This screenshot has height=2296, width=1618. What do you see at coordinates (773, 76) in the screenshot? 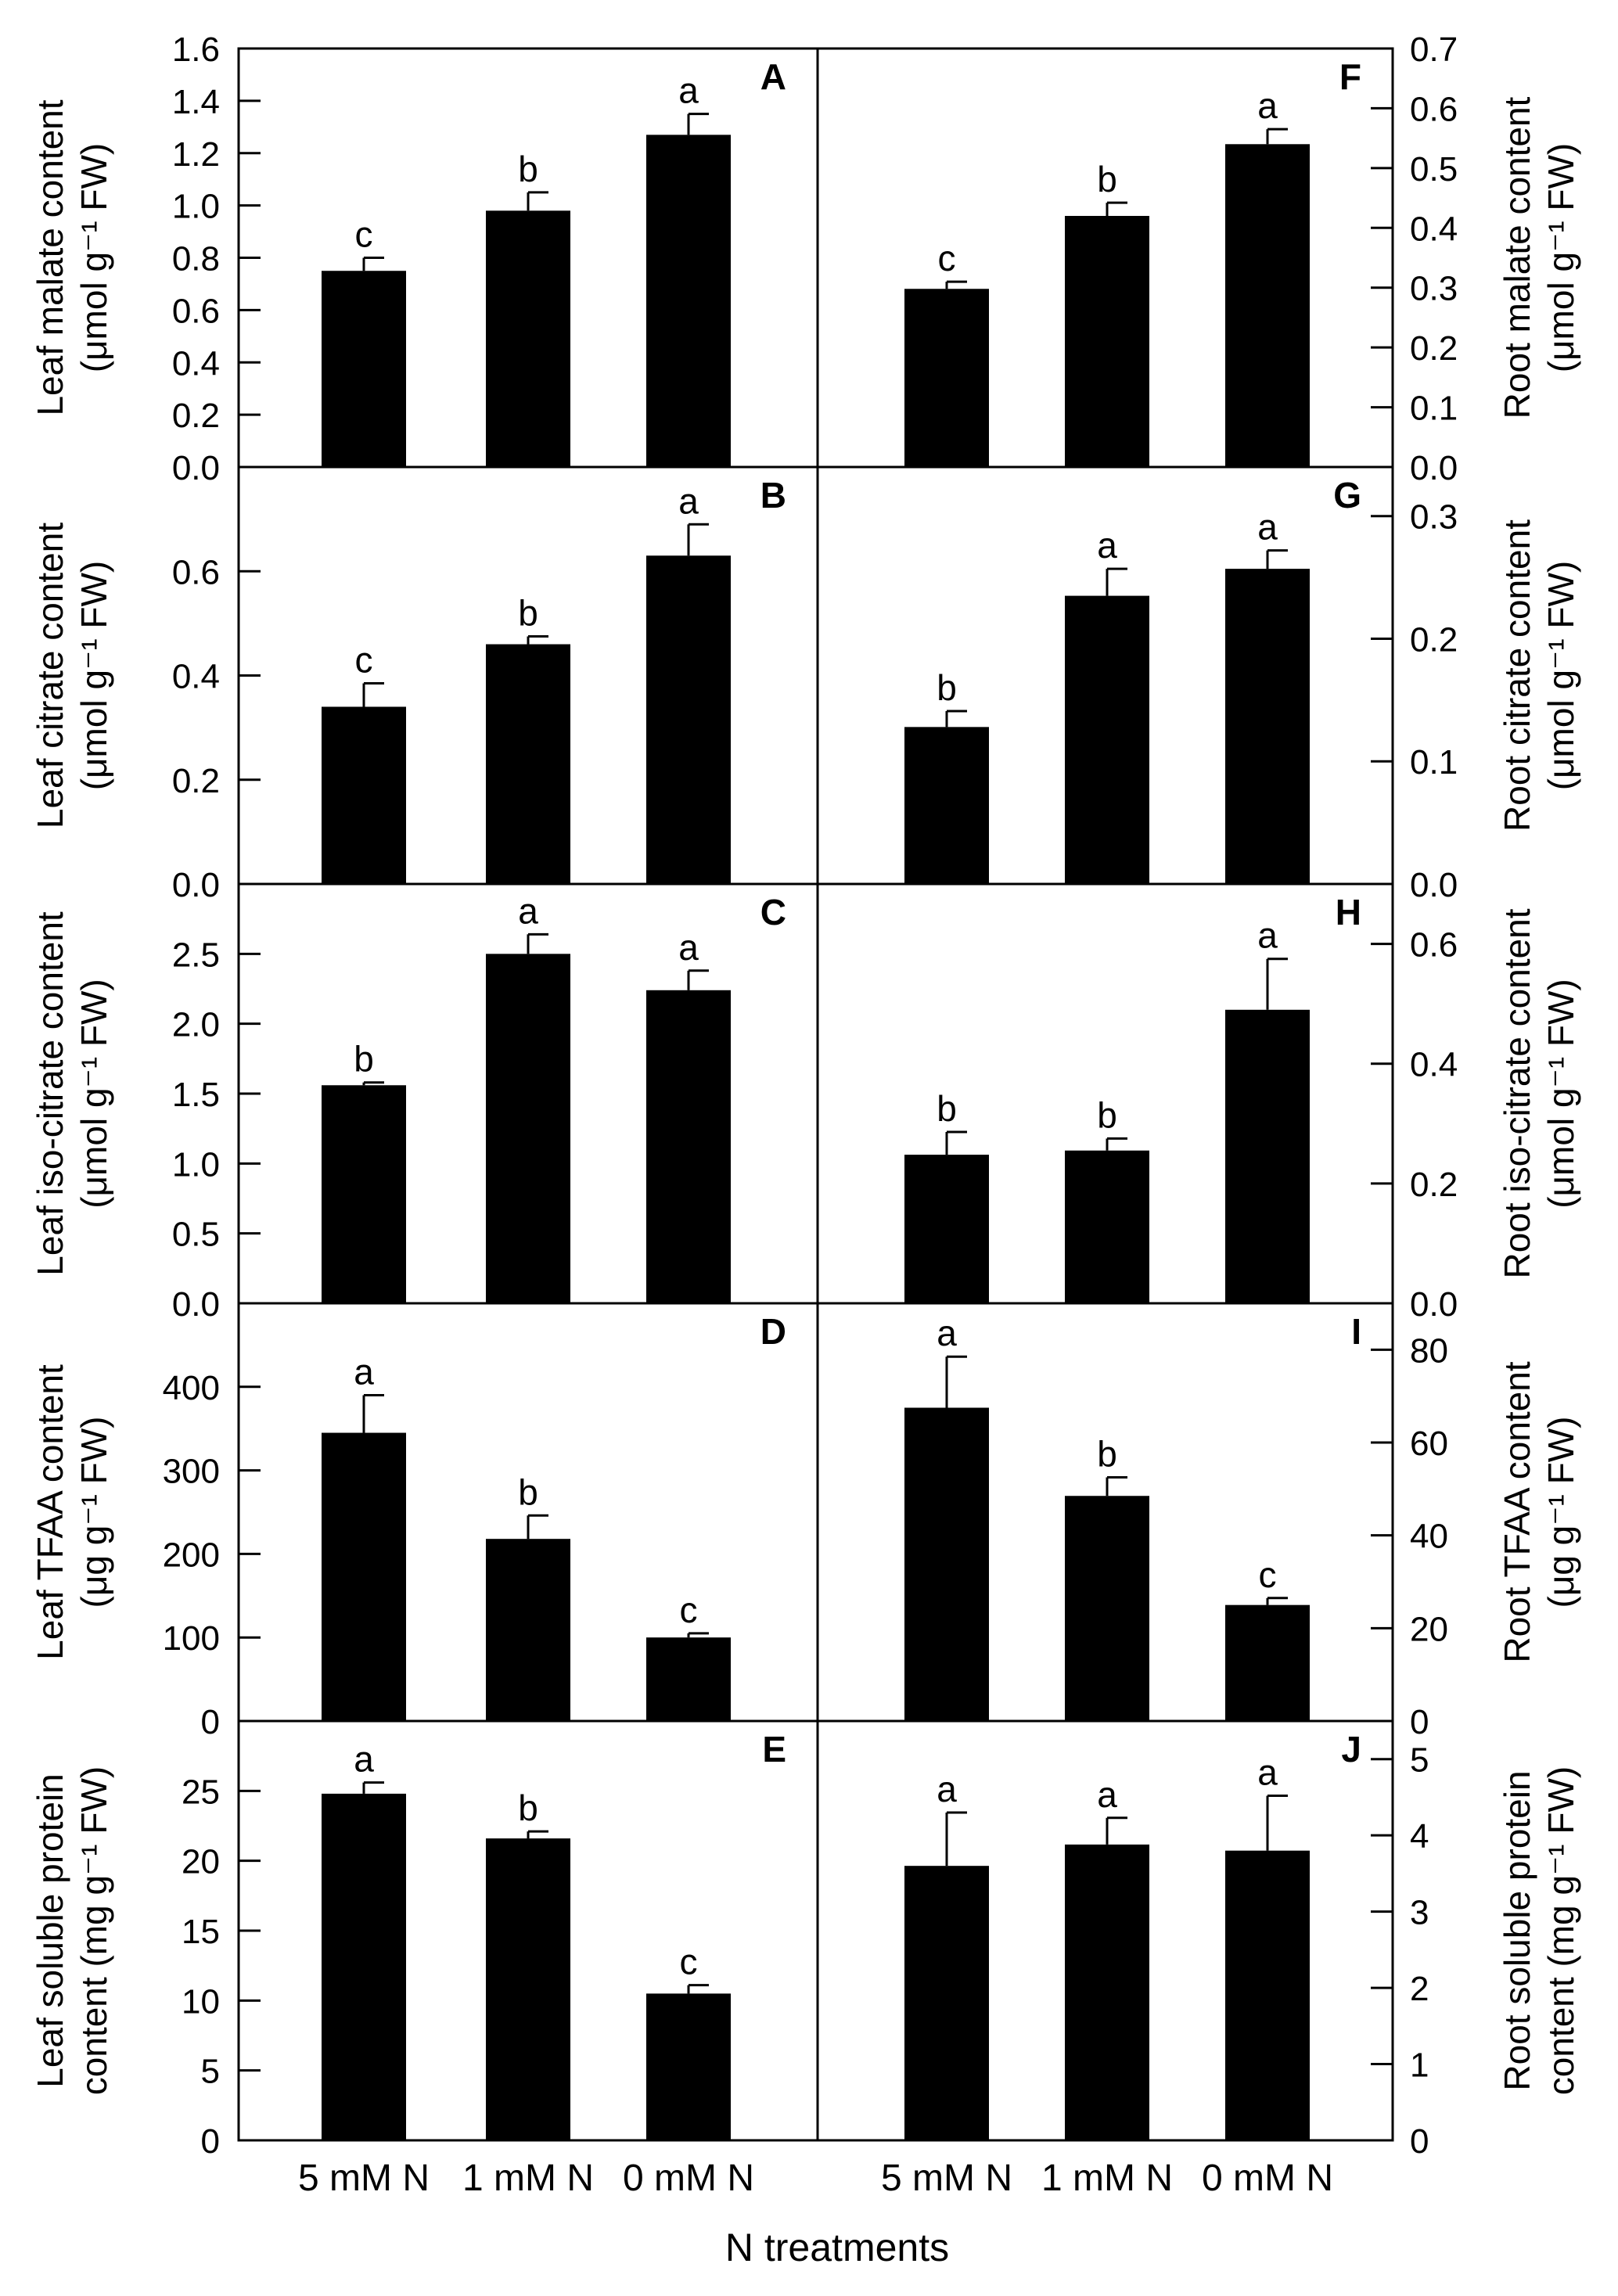
I see `panel-letter: A` at bounding box center [773, 76].